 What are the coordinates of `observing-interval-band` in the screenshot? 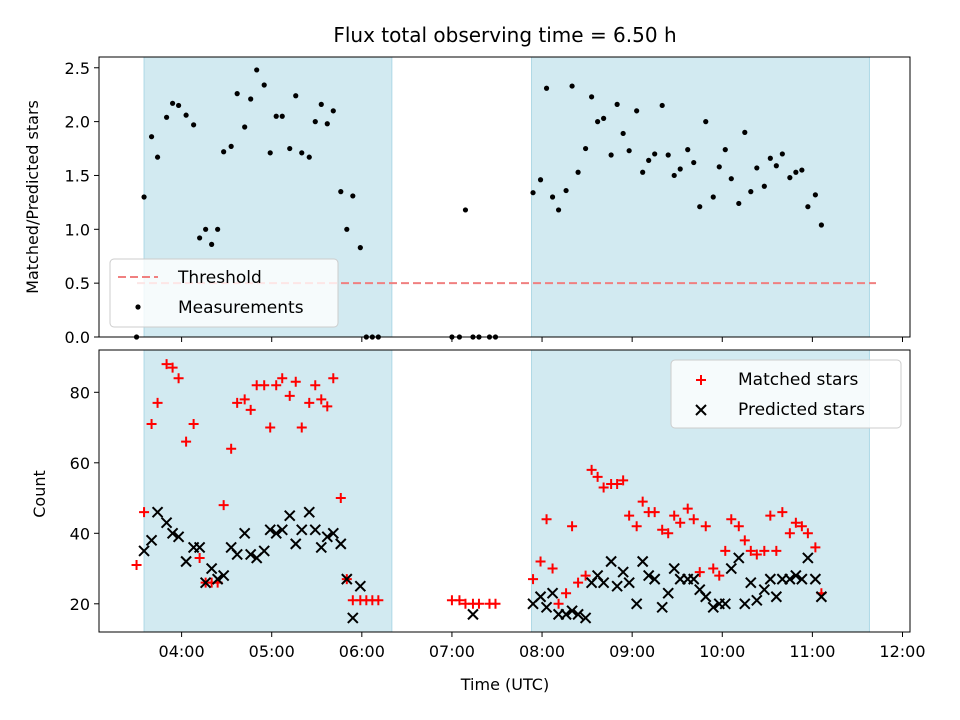 It's located at (268, 491).